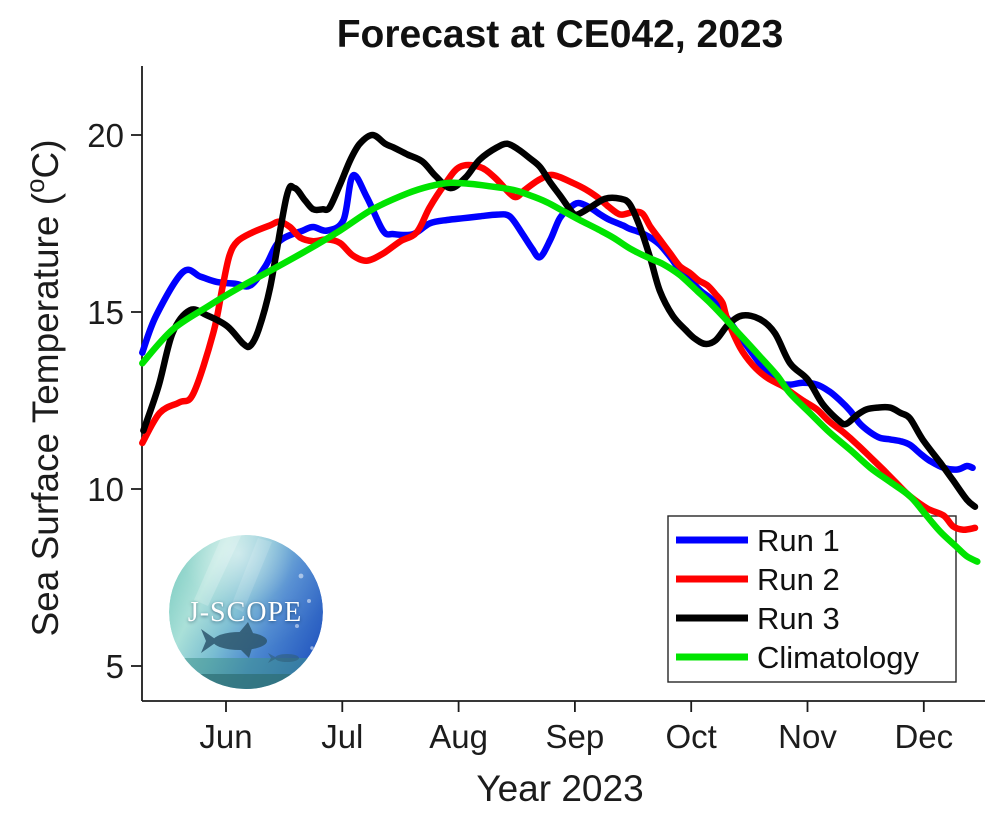 The width and height of the screenshot is (1000, 826). What do you see at coordinates (35, 186) in the screenshot?
I see `degree-superscript: o` at bounding box center [35, 186].